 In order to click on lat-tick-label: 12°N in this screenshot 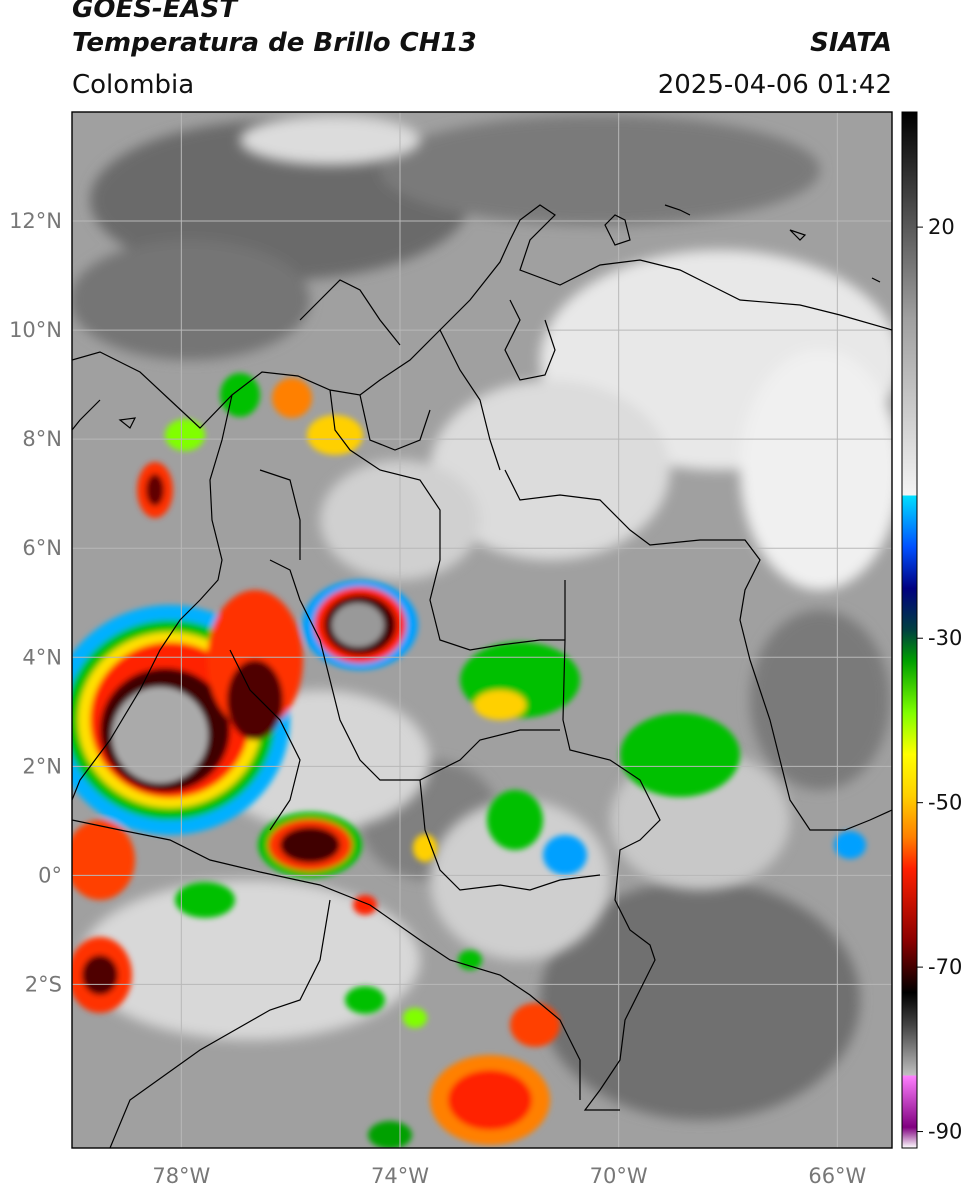, I will do `click(35, 221)`.